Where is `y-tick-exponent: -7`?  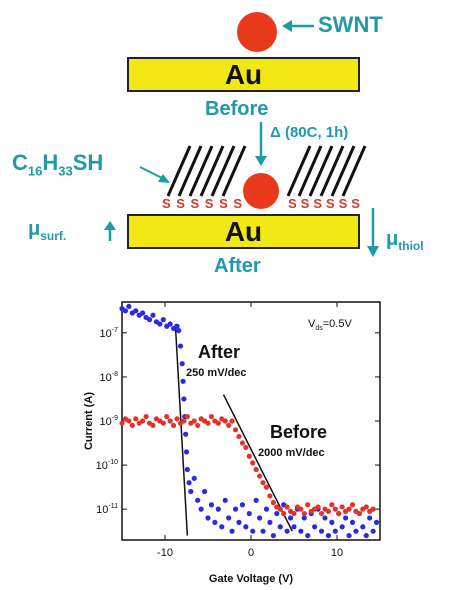
y-tick-exponent: -7 is located at coordinates (115, 330).